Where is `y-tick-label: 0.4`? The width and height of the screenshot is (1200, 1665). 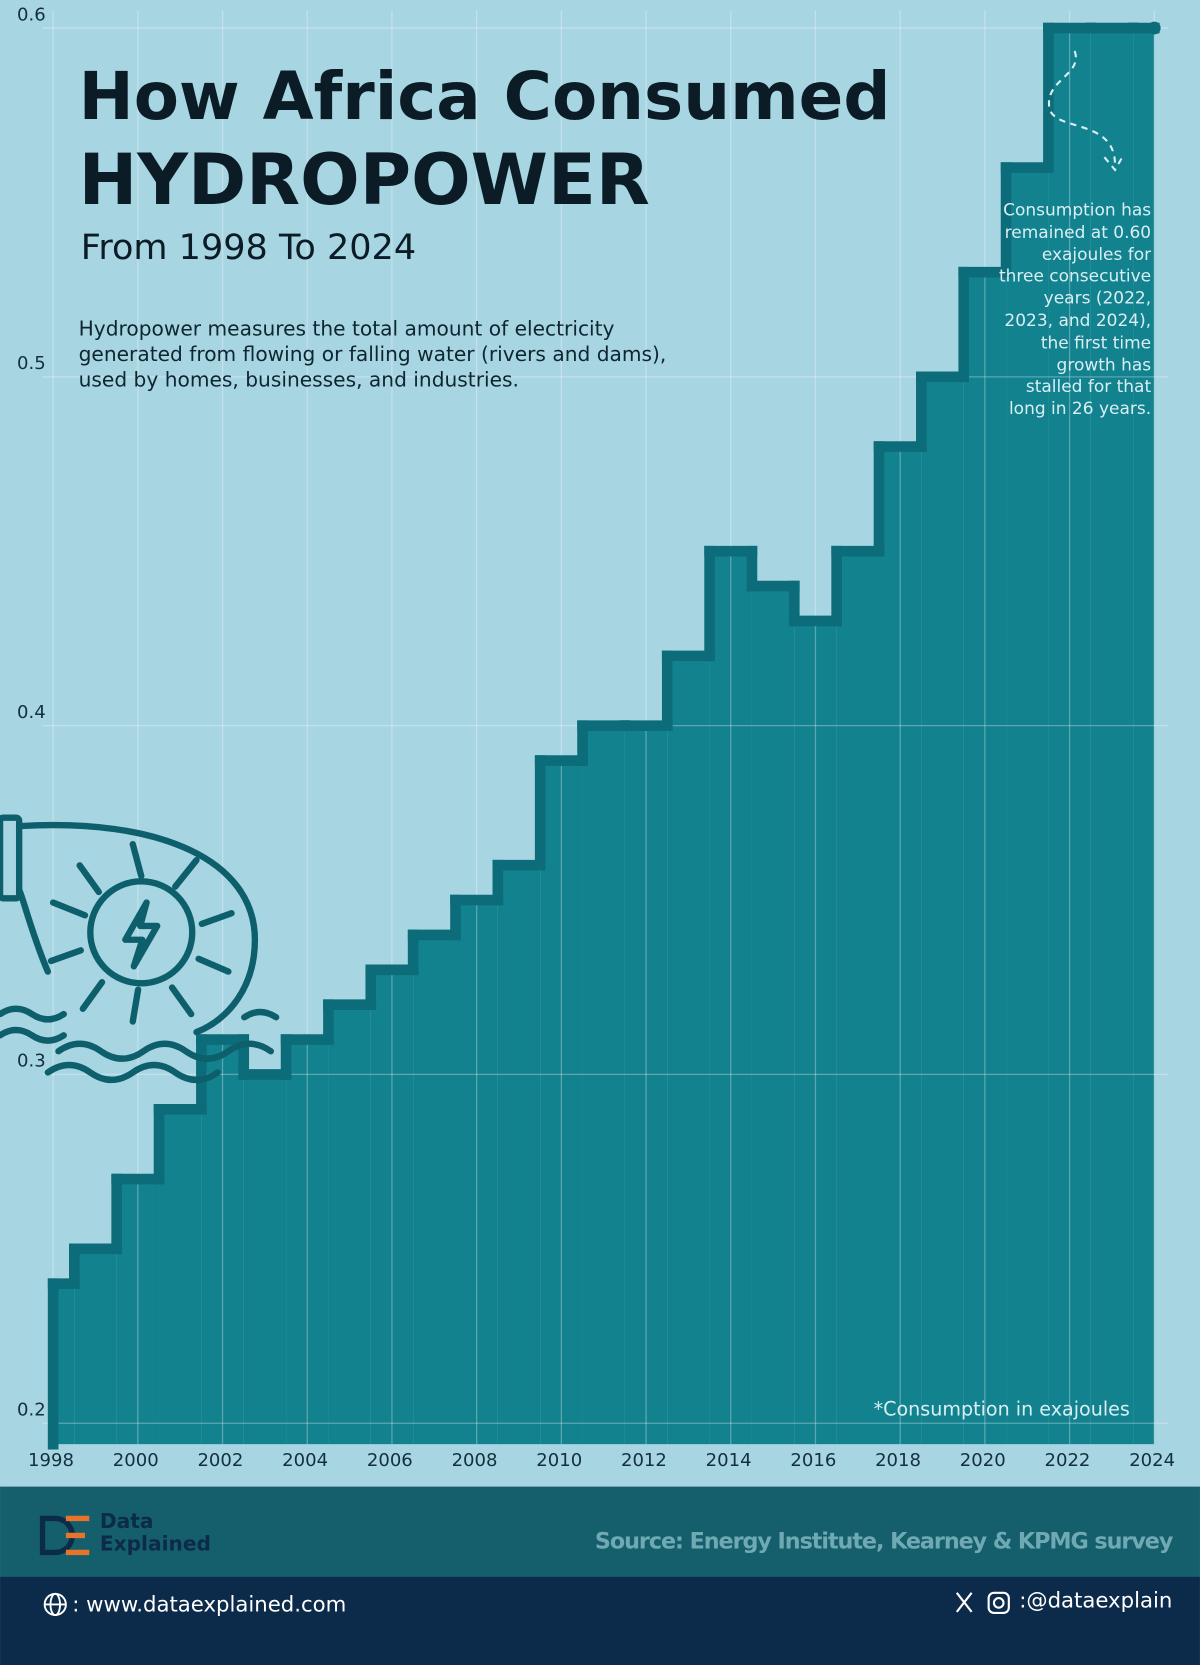 y-tick-label: 0.4 is located at coordinates (31, 712).